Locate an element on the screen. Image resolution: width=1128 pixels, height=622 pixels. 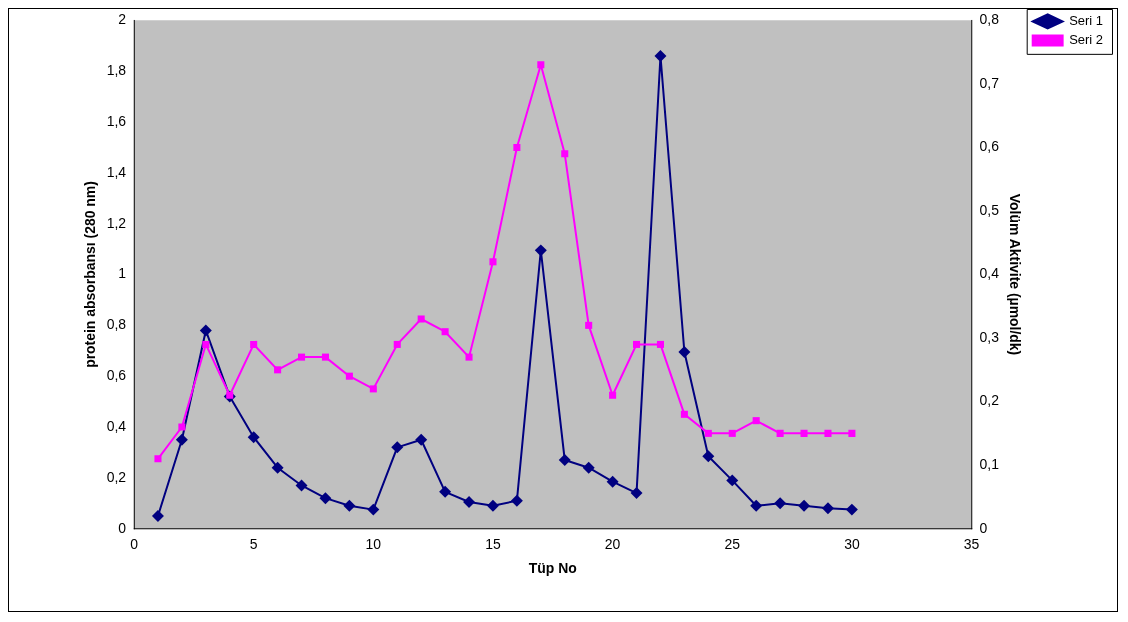
x-axis-title: Tüp No is located at coordinates (552, 567).